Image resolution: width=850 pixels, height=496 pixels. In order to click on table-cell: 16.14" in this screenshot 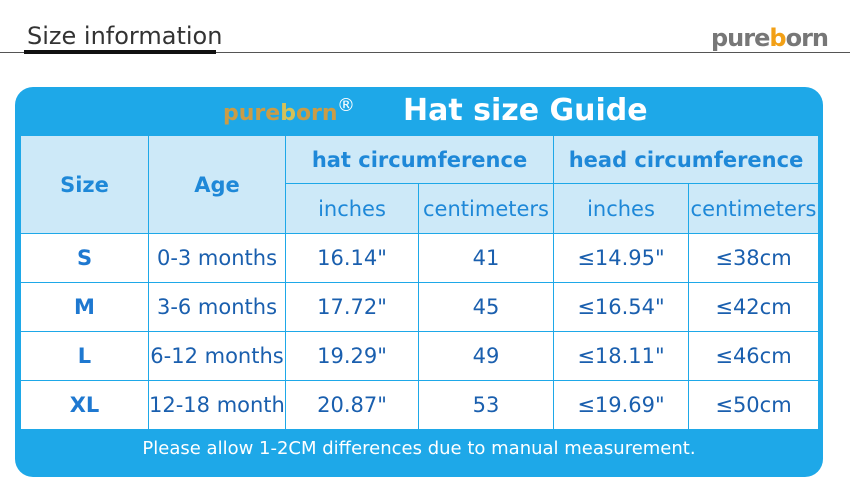, I will do `click(352, 258)`.